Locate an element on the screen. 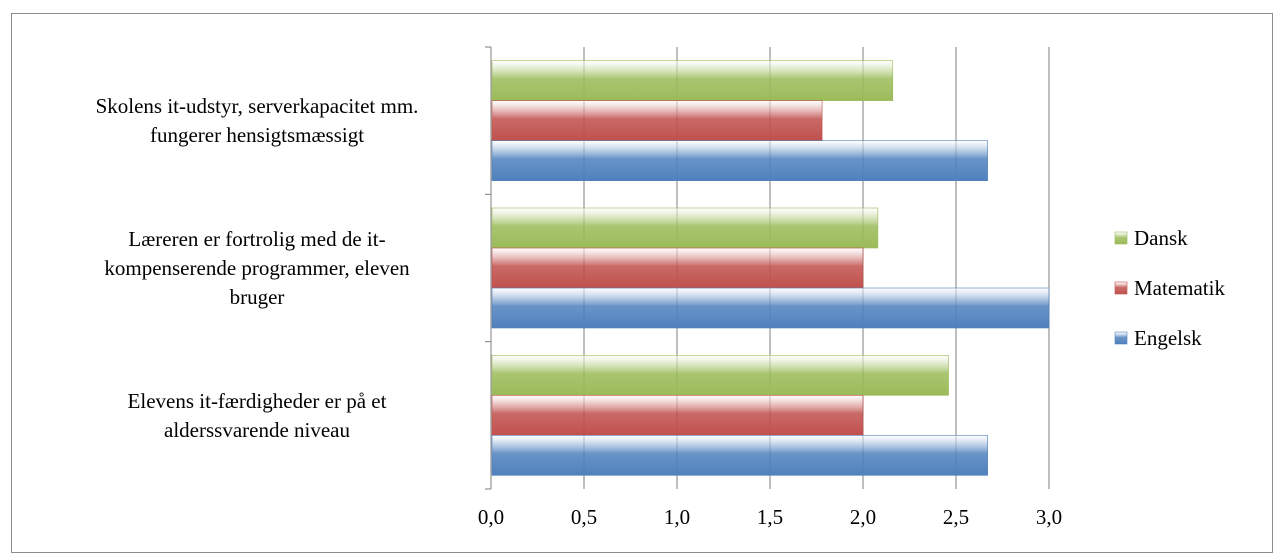  legend-swatch-engelsk is located at coordinates (1121, 338).